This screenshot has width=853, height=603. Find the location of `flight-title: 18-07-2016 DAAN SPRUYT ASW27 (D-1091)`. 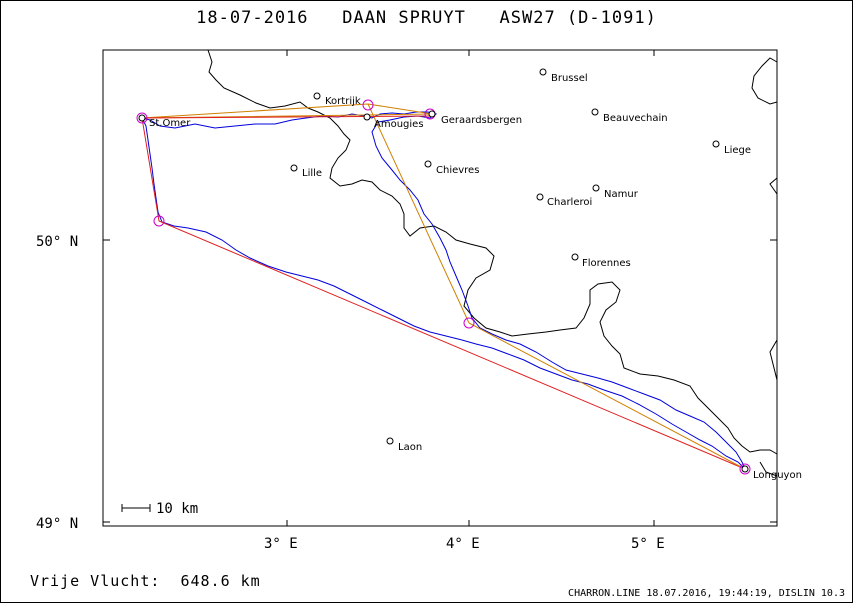

flight-title: 18-07-2016 DAAN SPRUYT ASW27 (D-1091) is located at coordinates (426, 18).